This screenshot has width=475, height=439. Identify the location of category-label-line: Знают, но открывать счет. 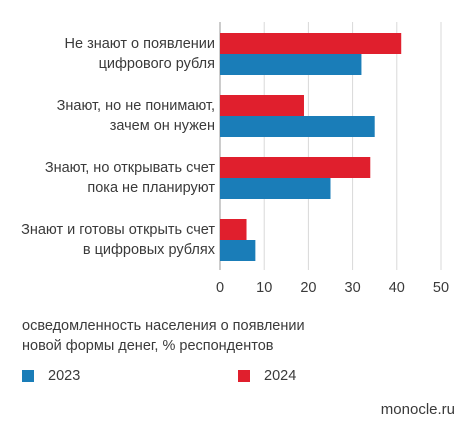
(129, 168).